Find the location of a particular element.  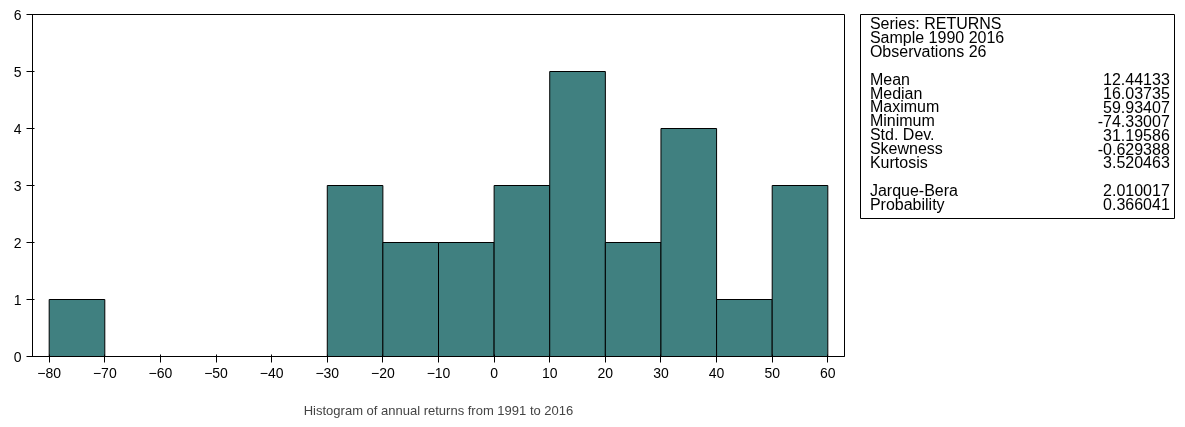

y-tick-label: 3 is located at coordinates (17, 185).